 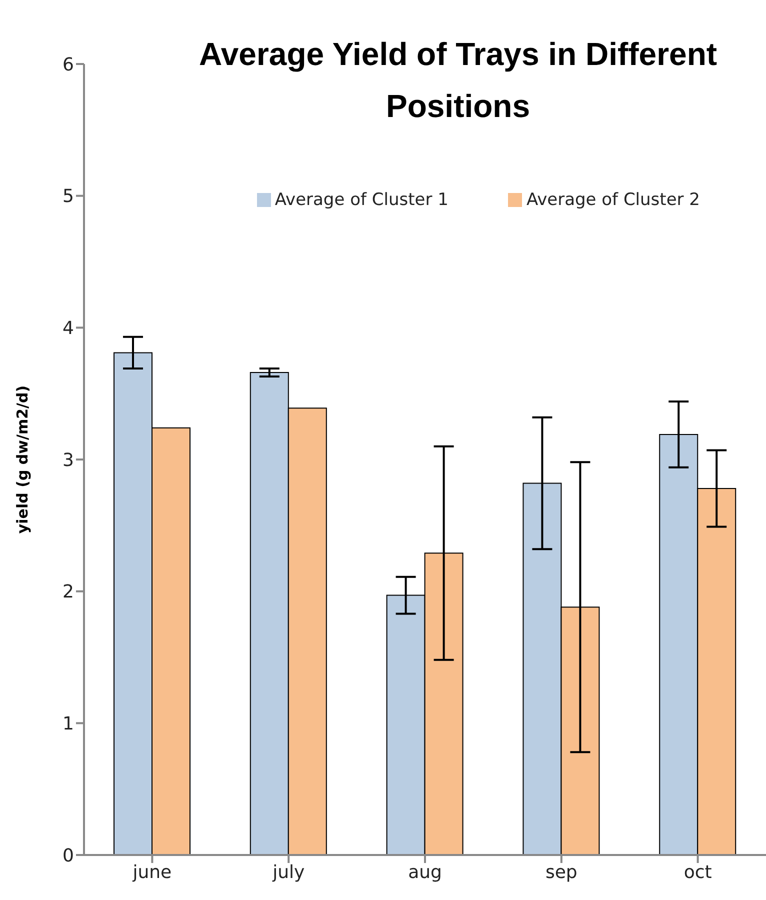 I want to click on y-axis-title: yield (g dw/m2/d), so click(x=22, y=459).